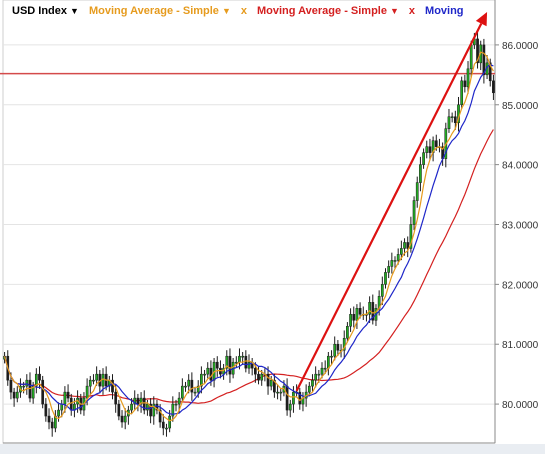 Image resolution: width=545 pixels, height=454 pixels. I want to click on bottom-strip, so click(272, 449).